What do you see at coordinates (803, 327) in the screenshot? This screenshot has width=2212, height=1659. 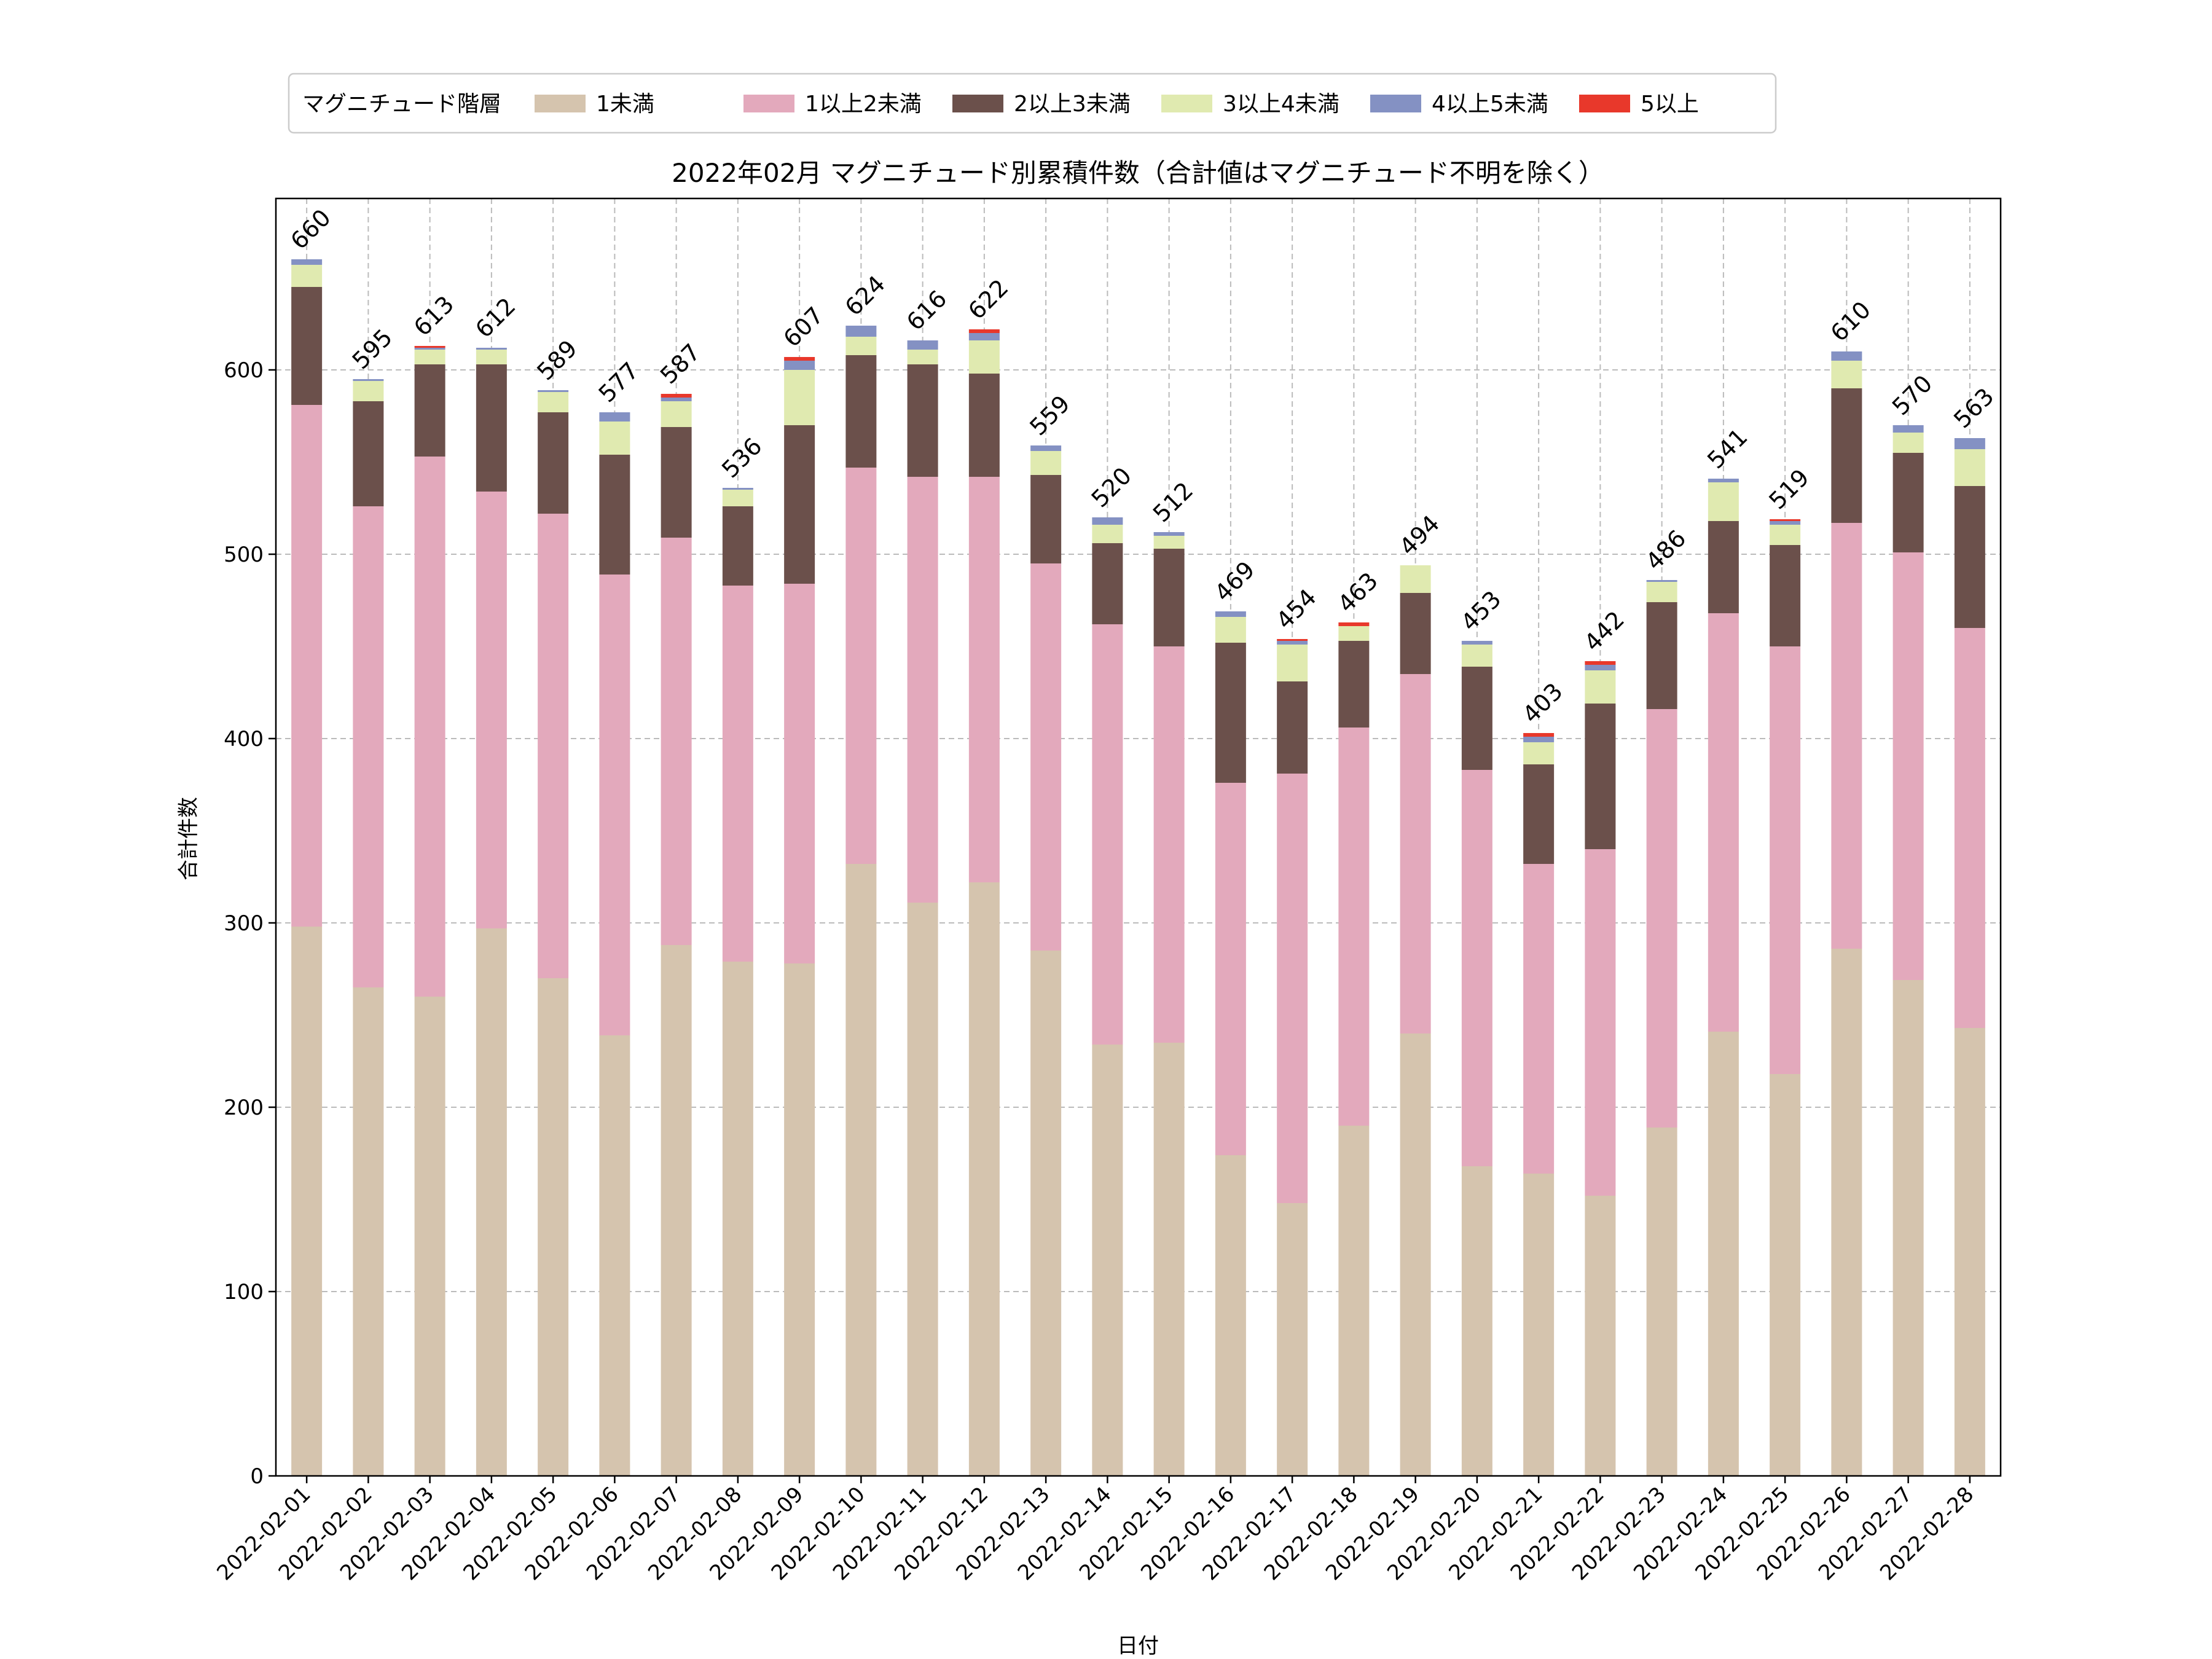 I see `total-label: 607` at bounding box center [803, 327].